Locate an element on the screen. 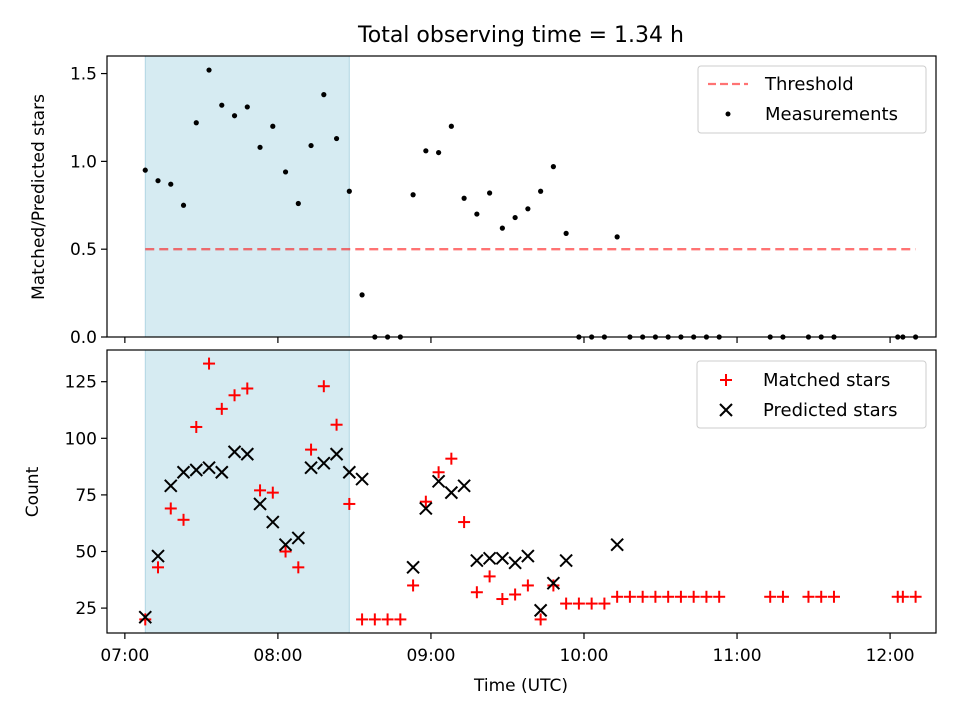  x-tick-label: 10:00 is located at coordinates (583, 656).